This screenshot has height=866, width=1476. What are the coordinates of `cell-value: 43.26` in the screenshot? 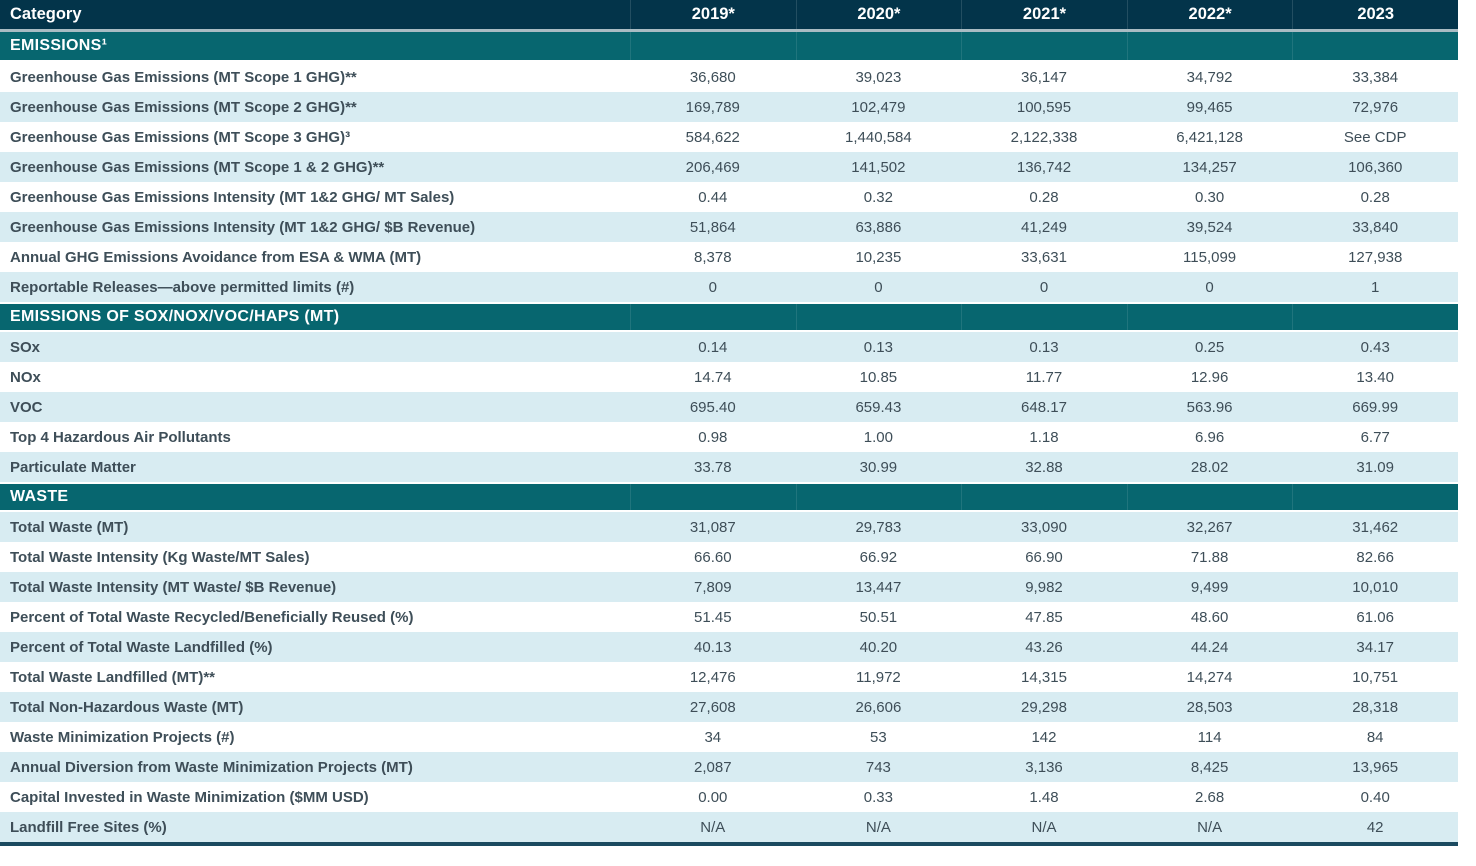 It's located at (1044, 647).